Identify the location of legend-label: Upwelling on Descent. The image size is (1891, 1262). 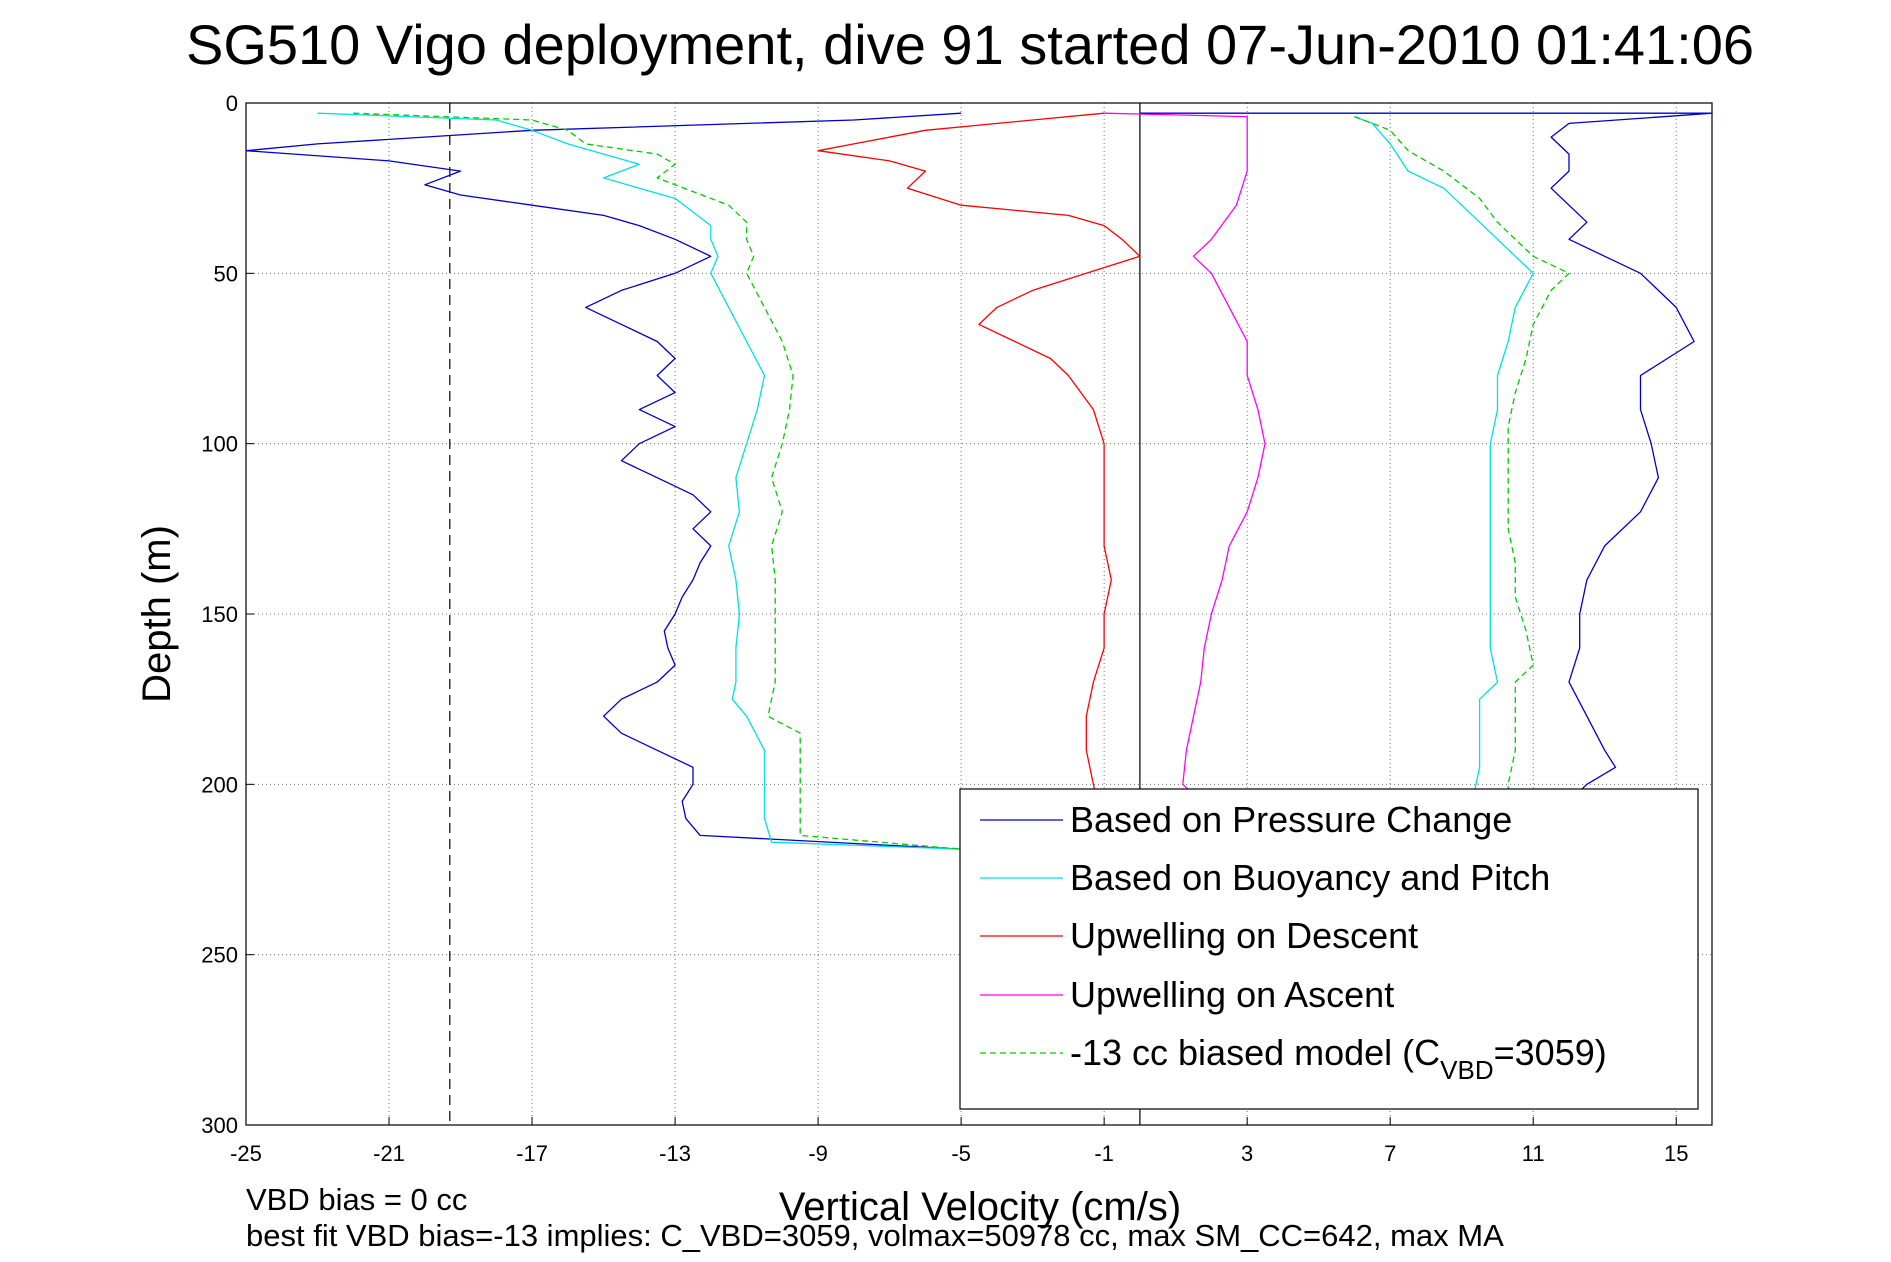
(1244, 935).